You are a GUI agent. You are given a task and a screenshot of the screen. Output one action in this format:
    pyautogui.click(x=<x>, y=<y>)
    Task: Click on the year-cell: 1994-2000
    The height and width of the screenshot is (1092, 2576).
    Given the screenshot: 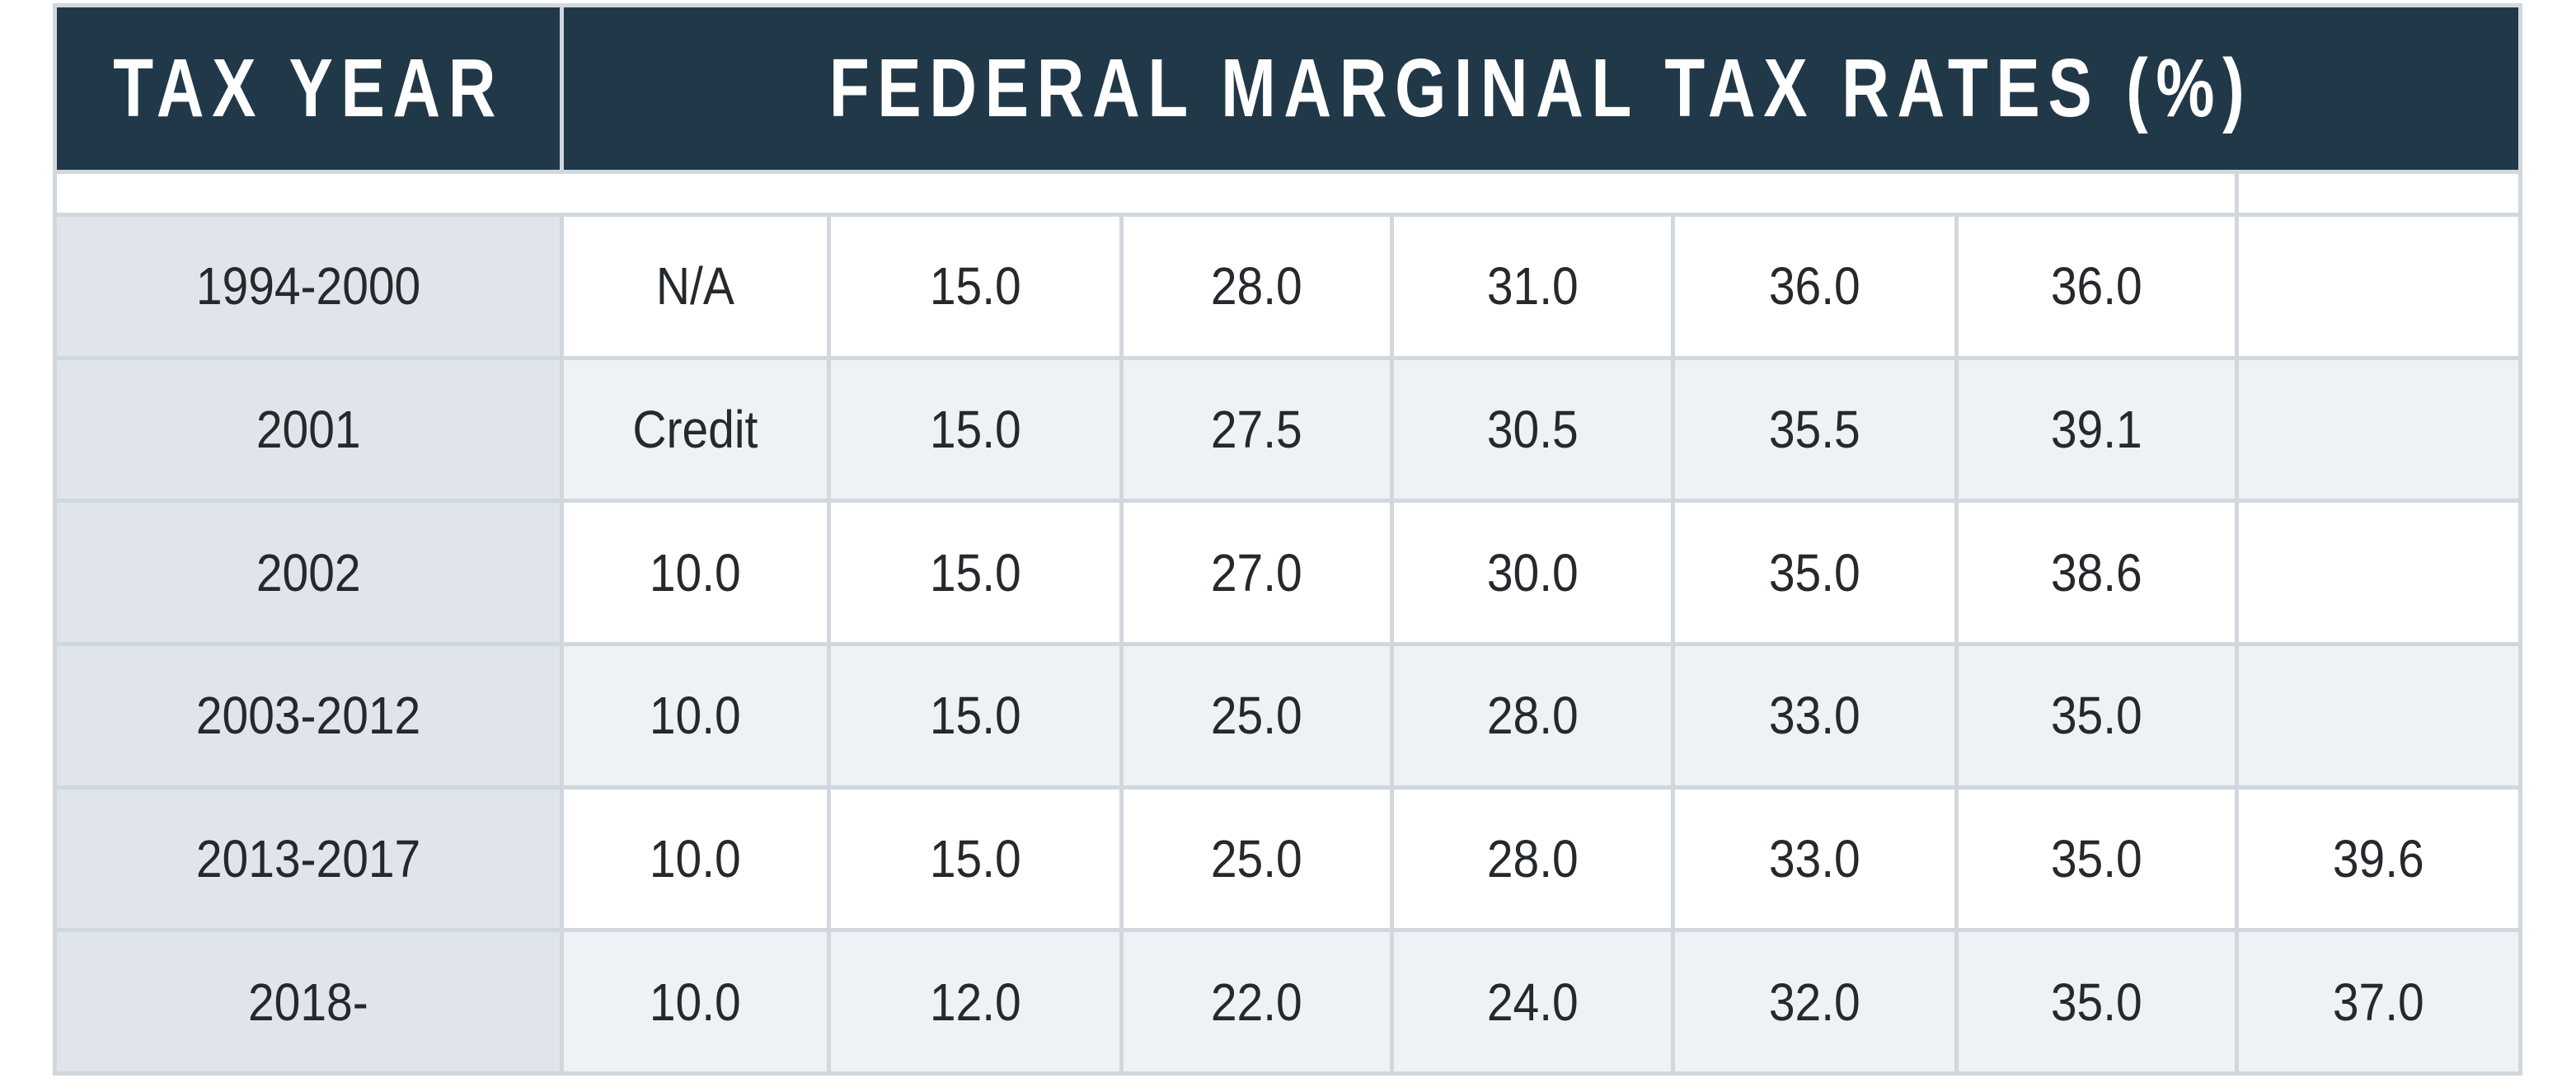 What is the action you would take?
    pyautogui.click(x=309, y=286)
    